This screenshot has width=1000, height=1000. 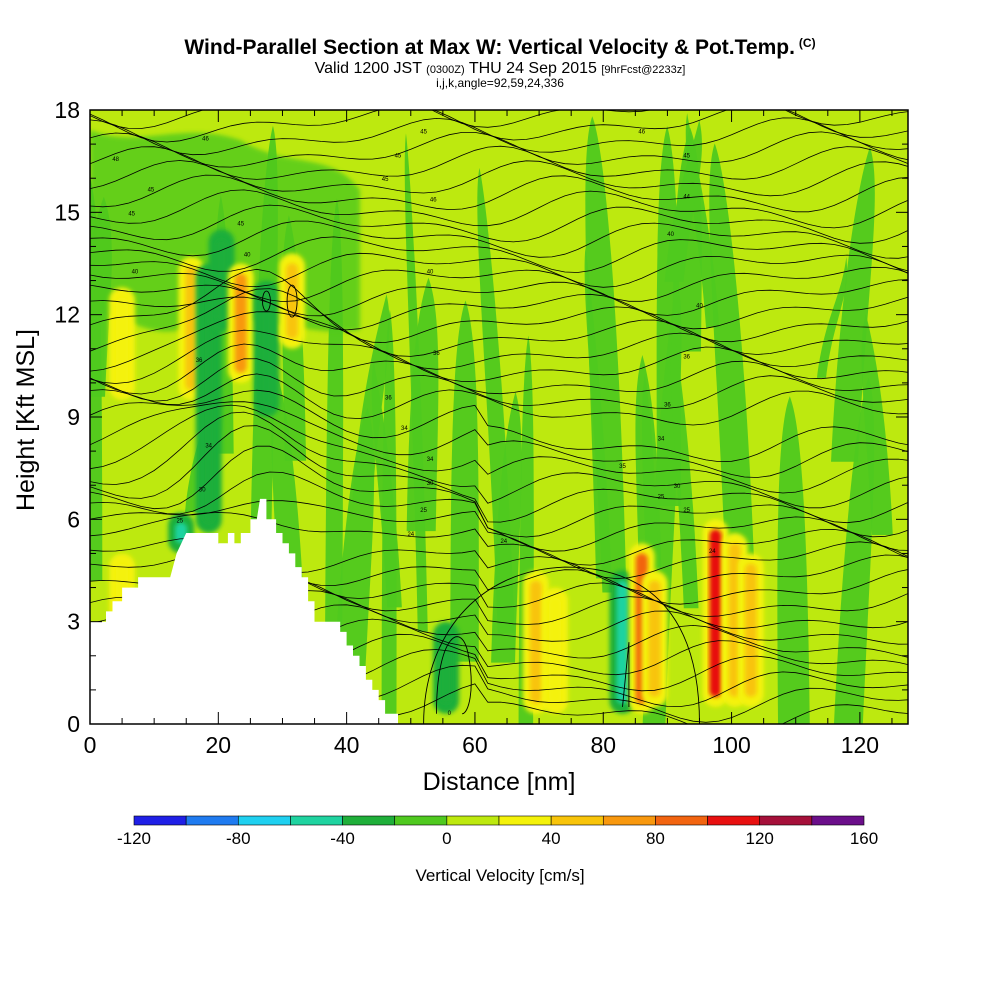 What do you see at coordinates (864, 838) in the screenshot?
I see `colorbar-tick-label: 160` at bounding box center [864, 838].